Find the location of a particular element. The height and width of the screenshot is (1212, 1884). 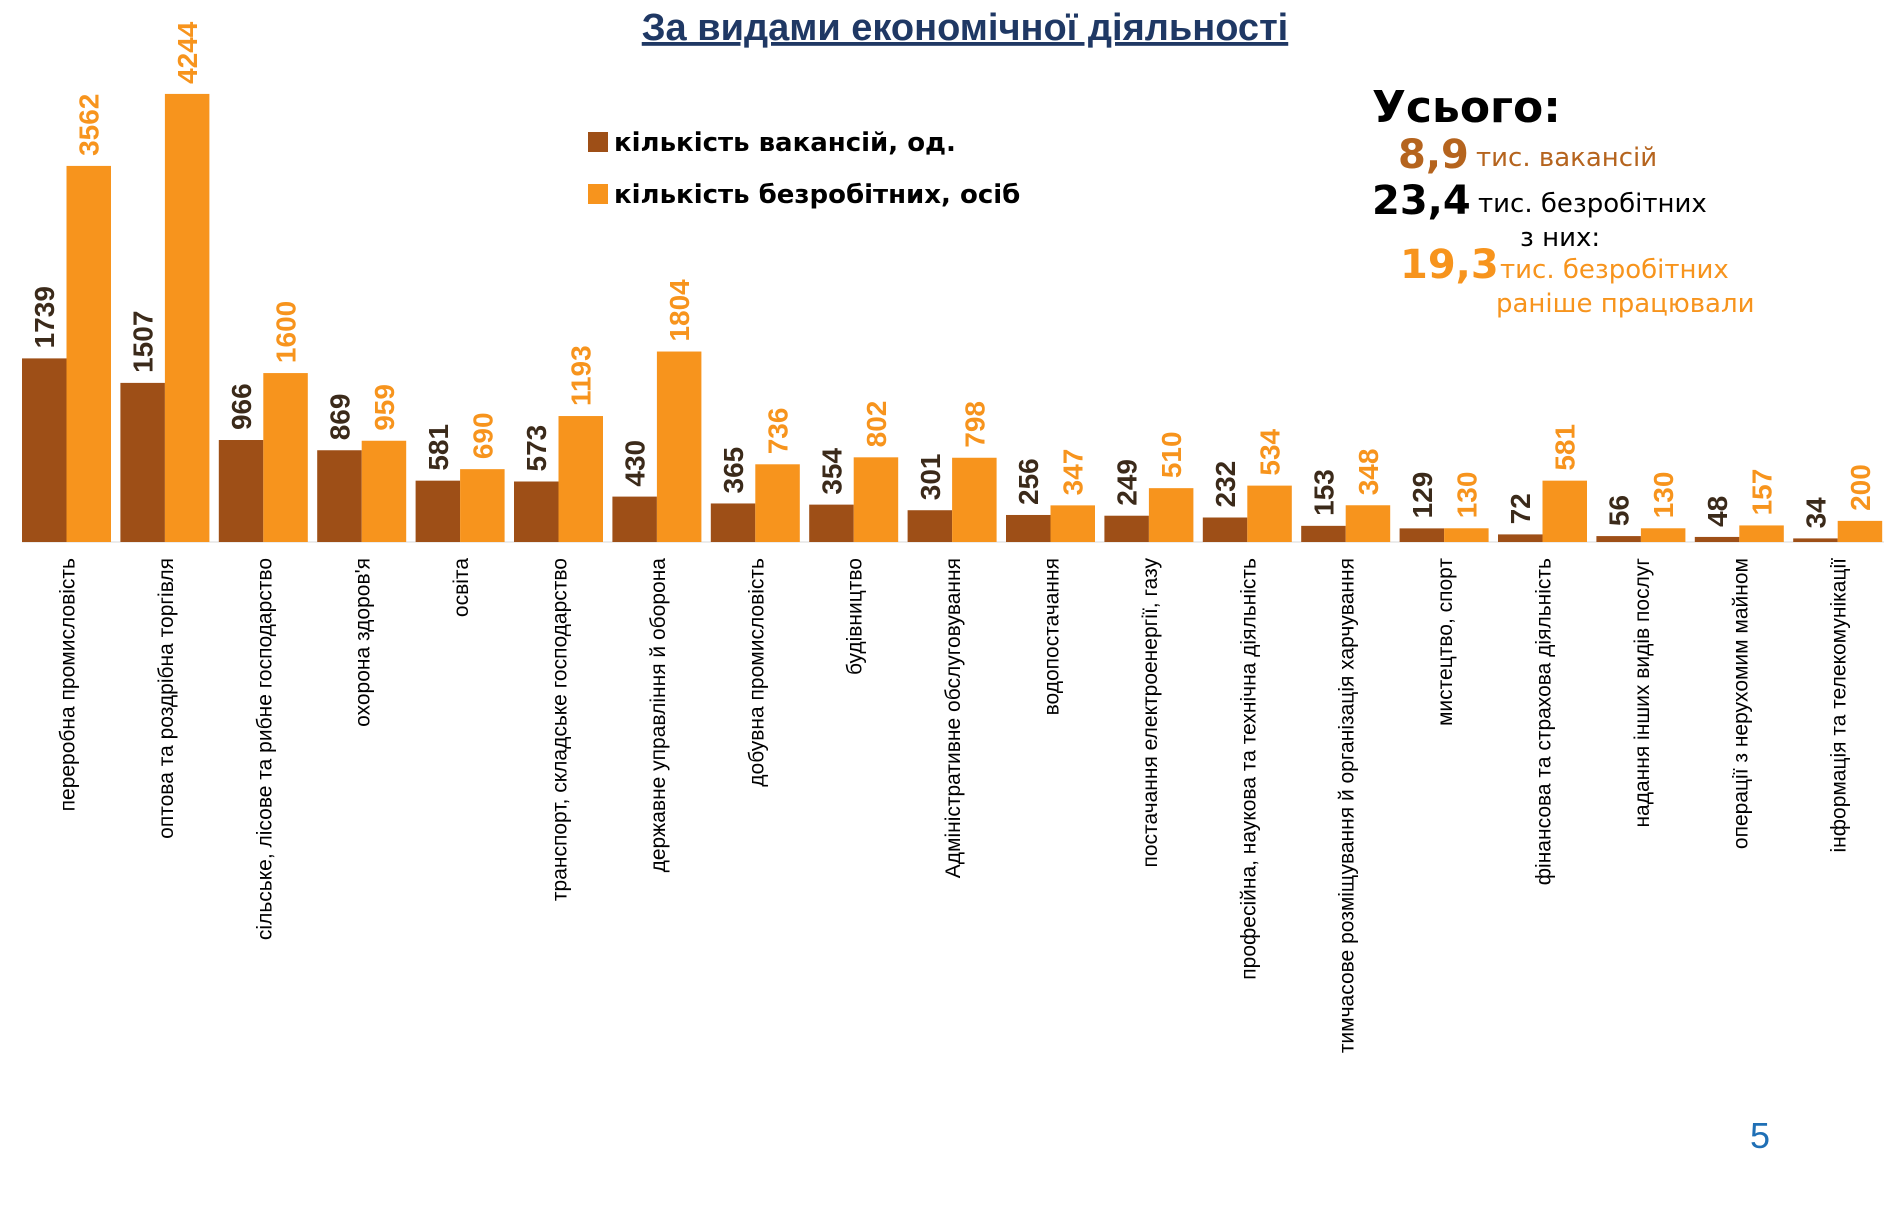

totals-unit: тис. безробітних is located at coordinates (1592, 204).